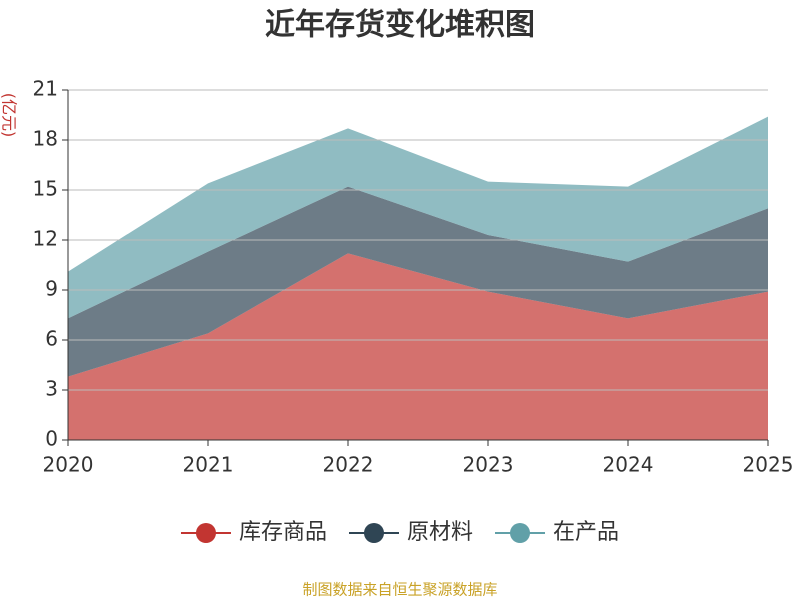 The height and width of the screenshot is (600, 800). Describe the element at coordinates (51, 339) in the screenshot. I see `y-tick-label: 6` at that location.